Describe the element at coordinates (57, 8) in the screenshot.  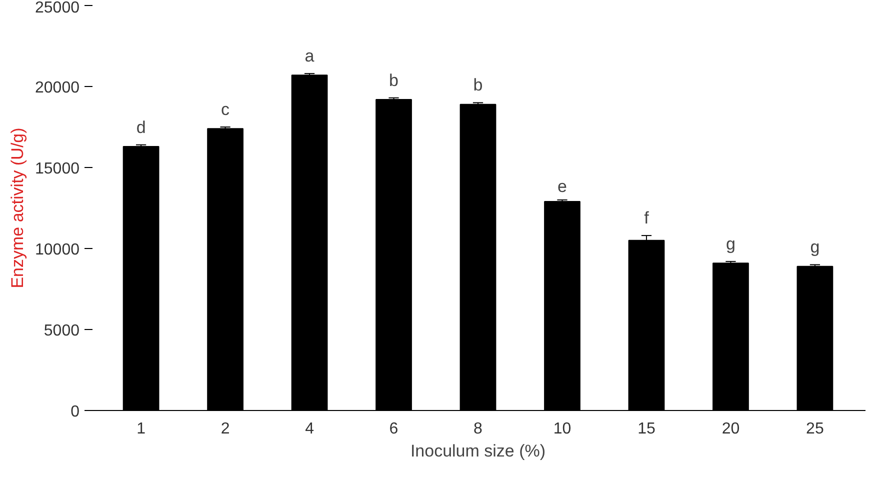
I see `y-tick-label: 25000` at that location.